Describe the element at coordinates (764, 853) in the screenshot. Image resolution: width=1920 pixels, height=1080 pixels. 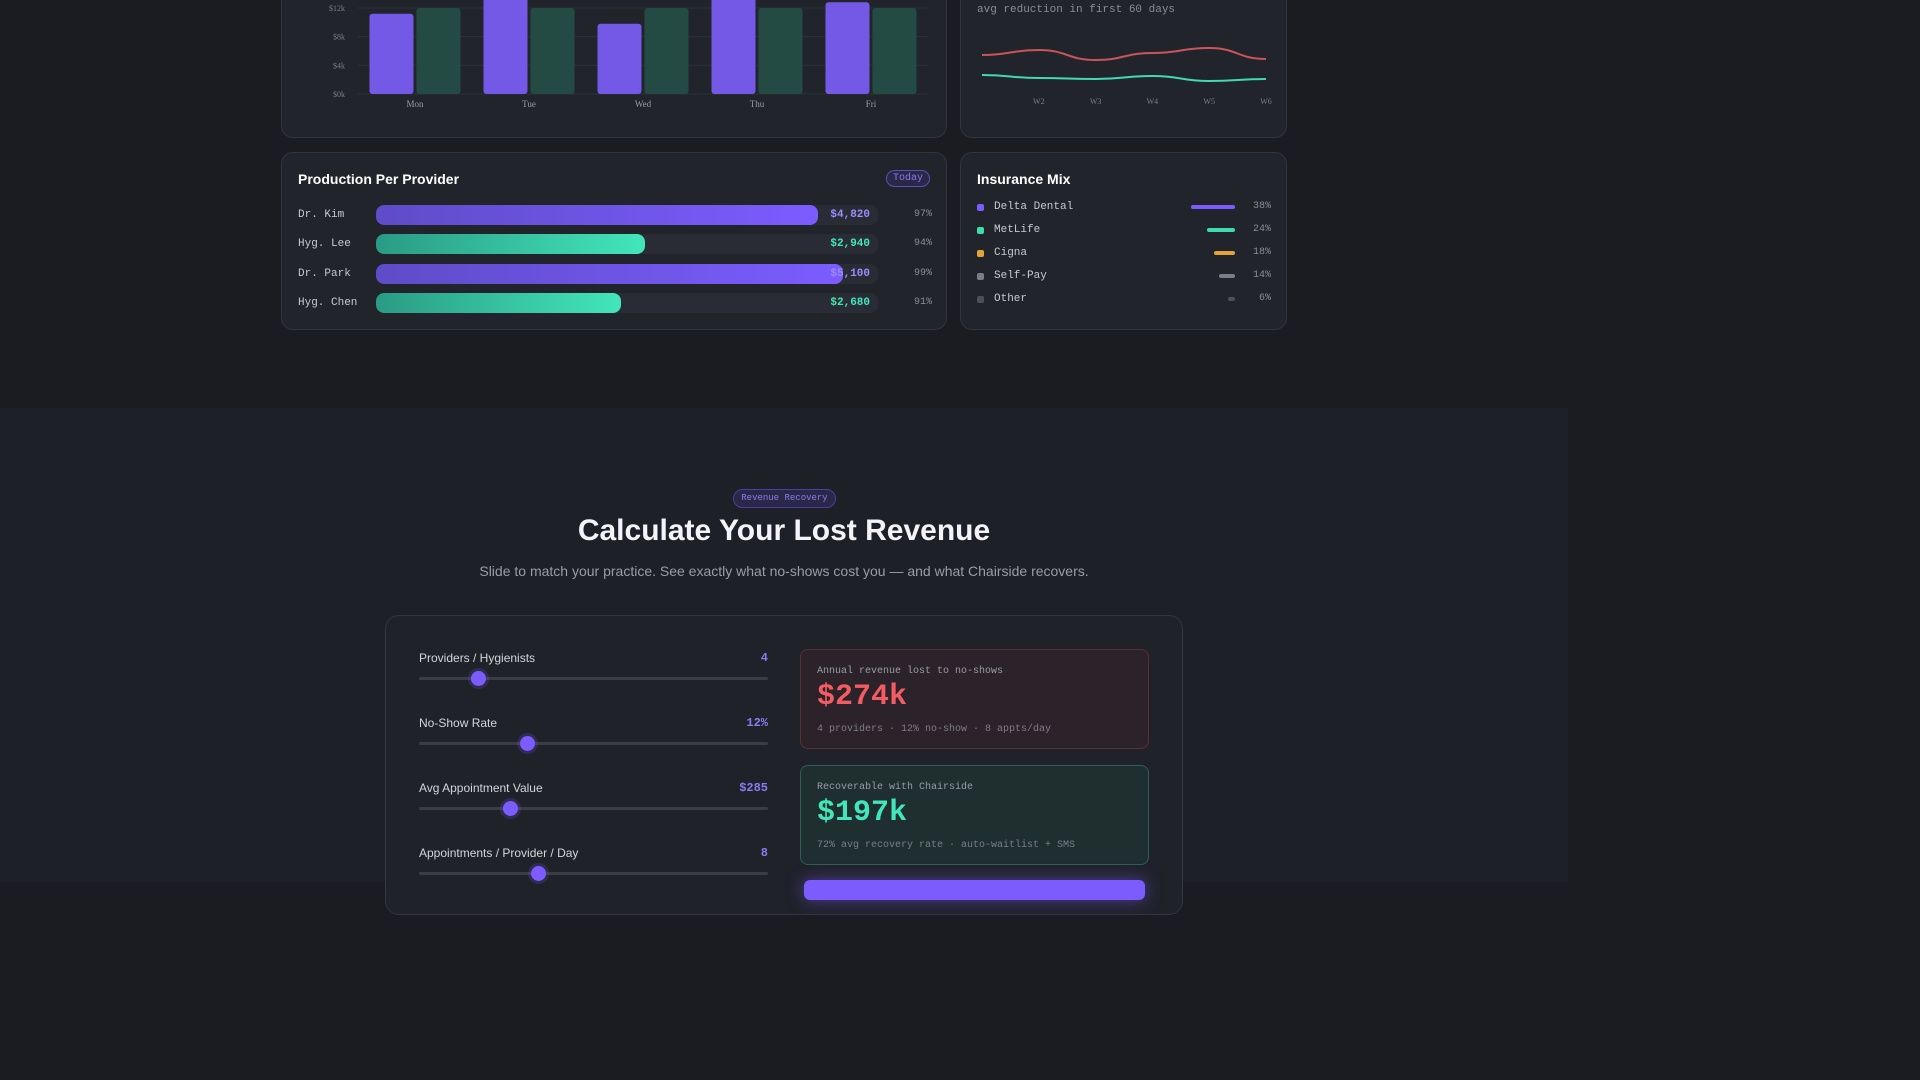
I see `slider-value: 8` at that location.